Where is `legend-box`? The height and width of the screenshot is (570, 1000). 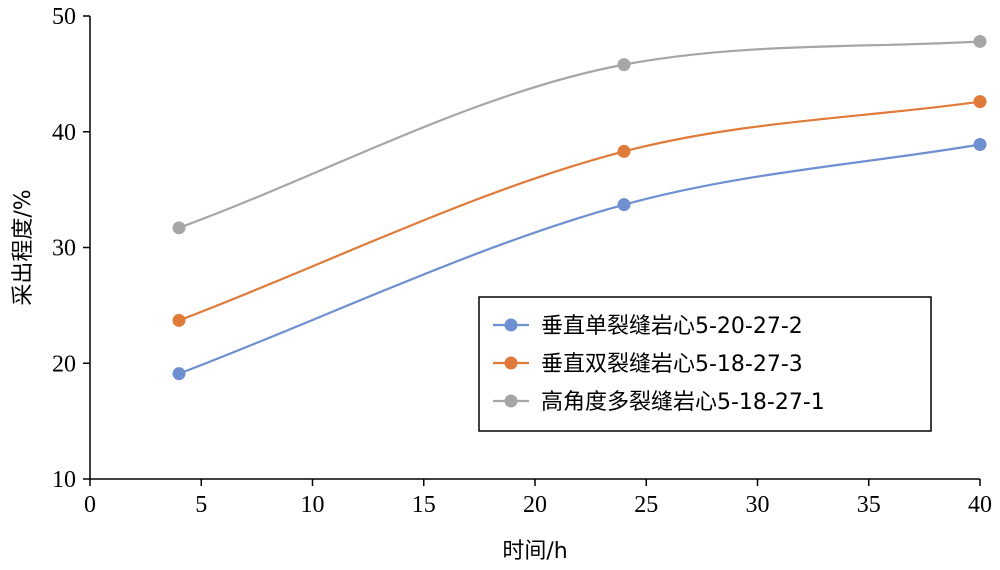 legend-box is located at coordinates (705, 364).